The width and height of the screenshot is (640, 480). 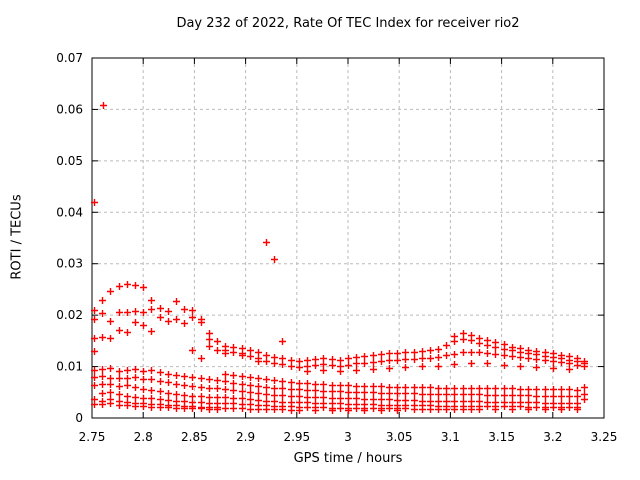 What do you see at coordinates (92, 437) in the screenshot?
I see `x-tick-label: 2.75` at bounding box center [92, 437].